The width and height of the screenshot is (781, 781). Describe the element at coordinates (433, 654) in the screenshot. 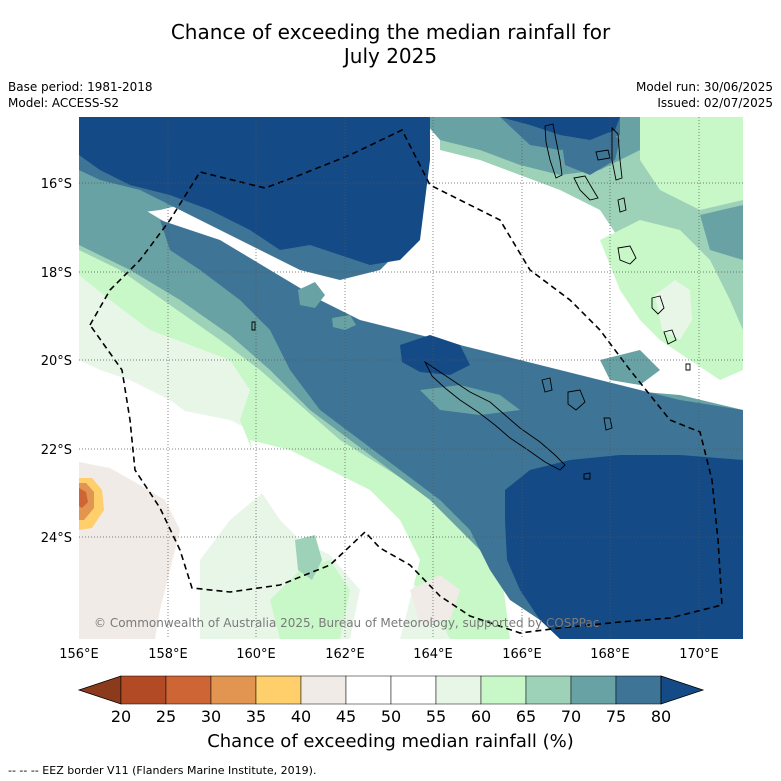

I see `lon-label: 164°E` at that location.